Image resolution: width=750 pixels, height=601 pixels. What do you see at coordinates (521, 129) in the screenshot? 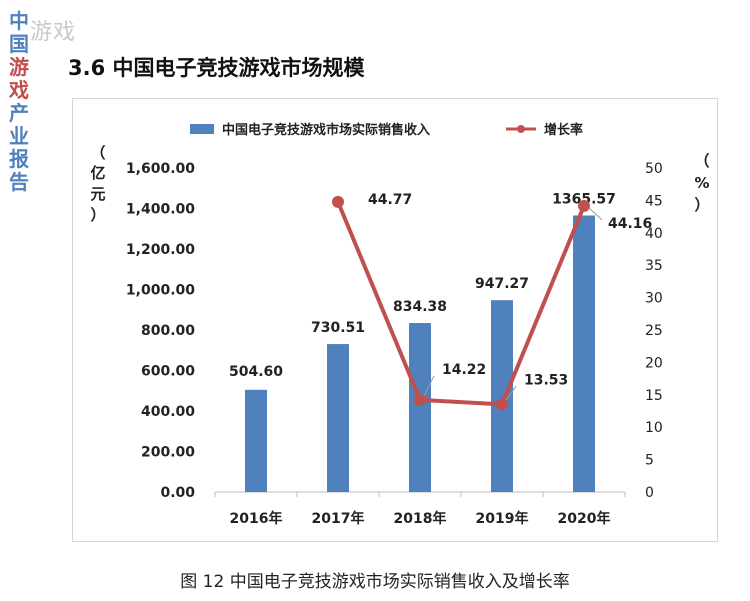
I see `legend-line-marker` at bounding box center [521, 129].